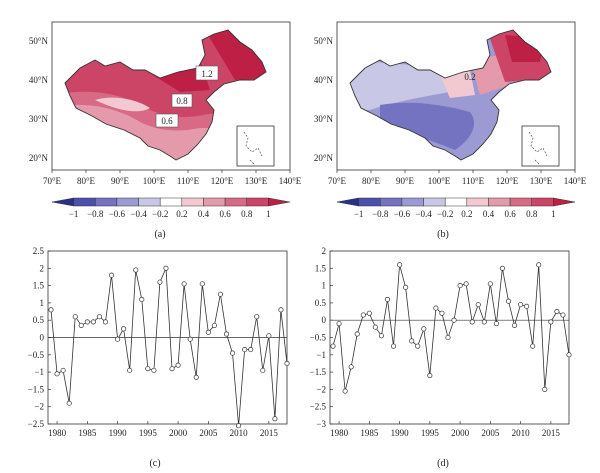  Describe the element at coordinates (521, 433) in the screenshot. I see `x-tick-label: 2010` at that location.